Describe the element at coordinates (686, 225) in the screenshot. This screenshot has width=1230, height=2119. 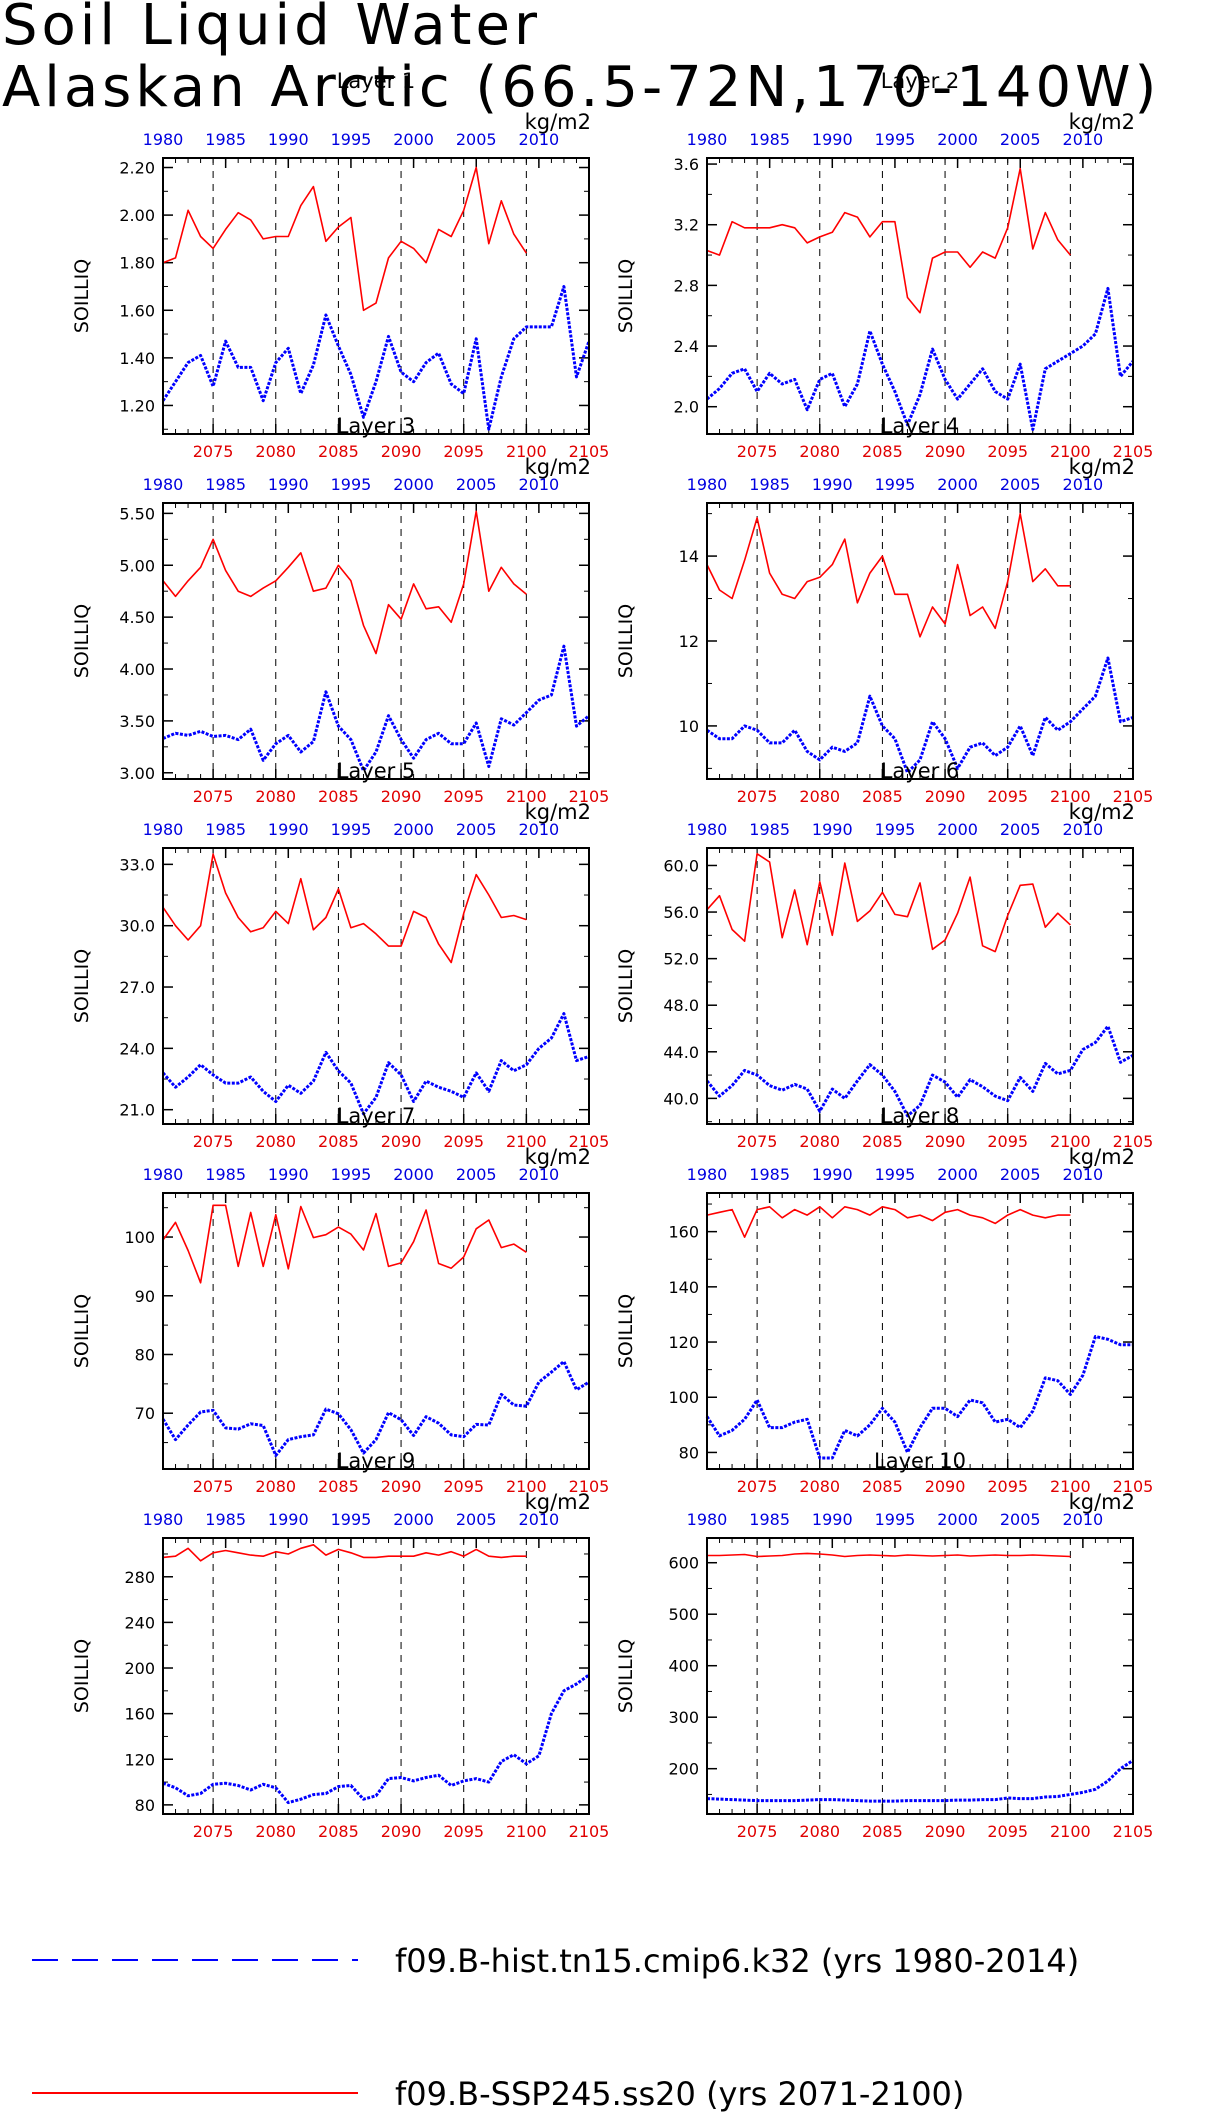
I see `y-tick-label: 3.2` at that location.